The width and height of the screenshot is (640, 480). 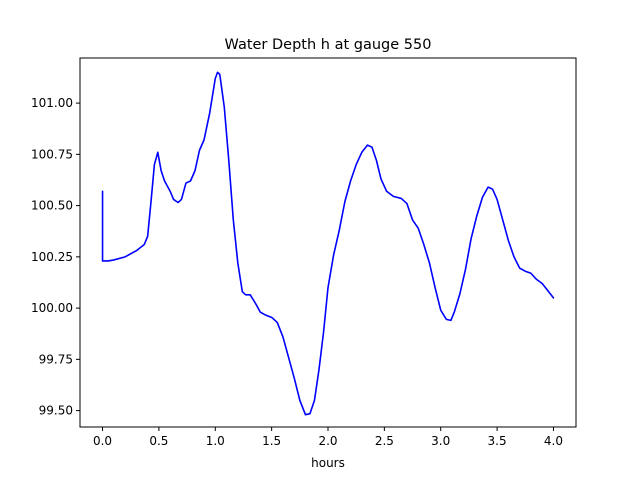 I want to click on y-tick-label: 99.50, so click(x=56, y=411).